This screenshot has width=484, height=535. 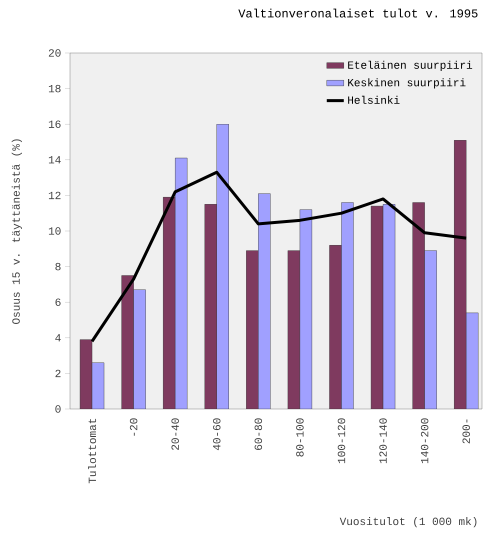 What do you see at coordinates (58, 266) in the screenshot?
I see `y-tick-label: 8` at bounding box center [58, 266].